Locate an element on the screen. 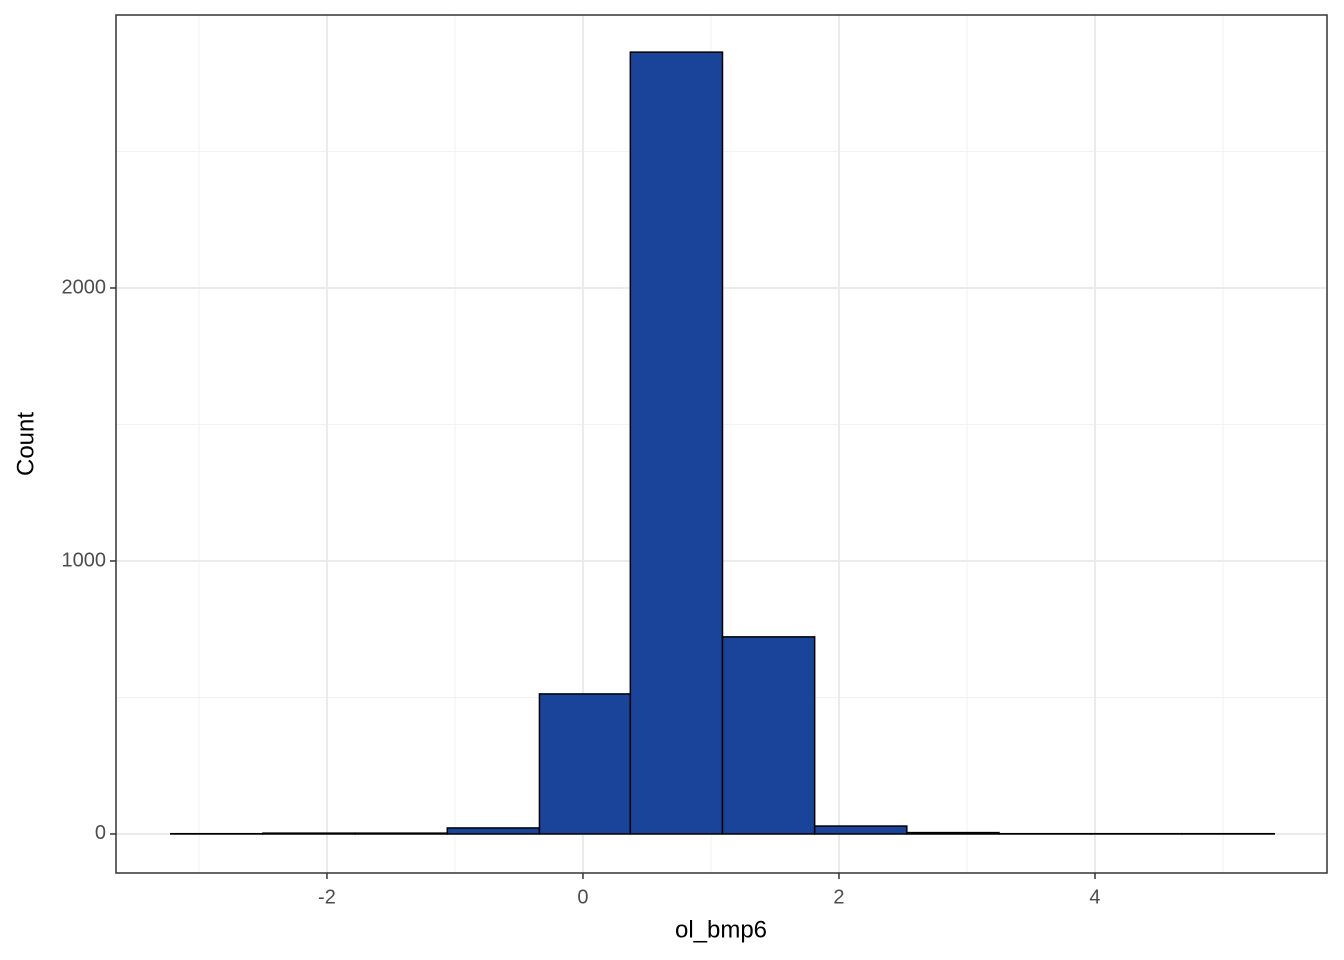 The height and width of the screenshot is (960, 1344). x-tick-label: 2 is located at coordinates (838, 897).